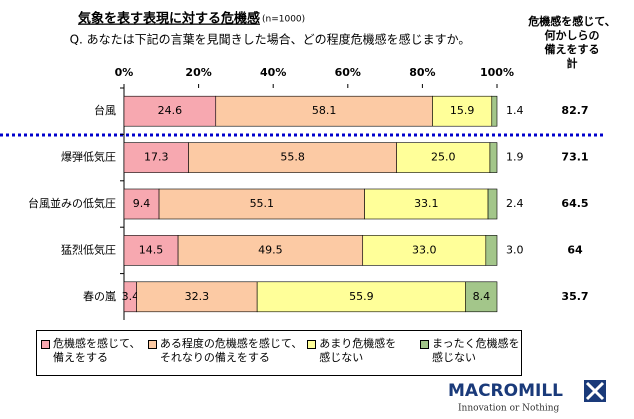  I want to click on legend-label: 危機感を感じて、 備えをする, so click(97, 350).